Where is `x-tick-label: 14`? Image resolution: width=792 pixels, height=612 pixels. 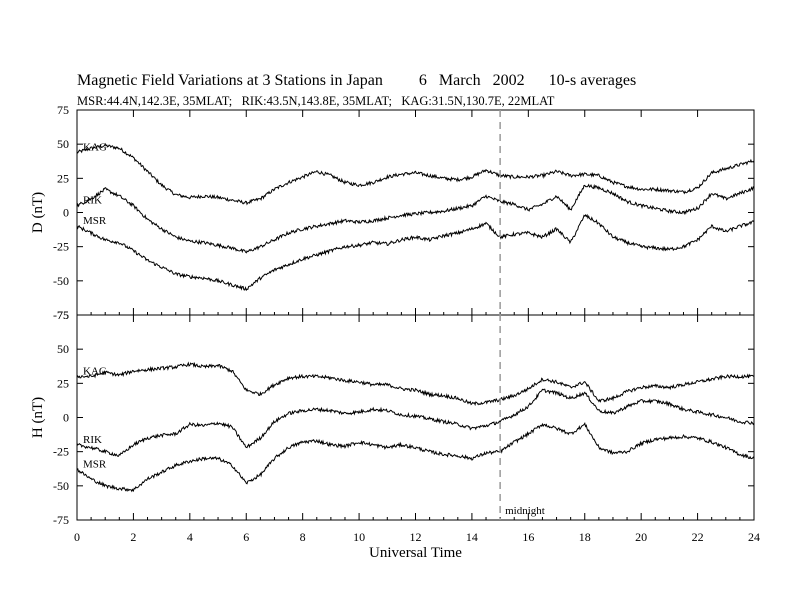 x-tick-label: 14 is located at coordinates (472, 537).